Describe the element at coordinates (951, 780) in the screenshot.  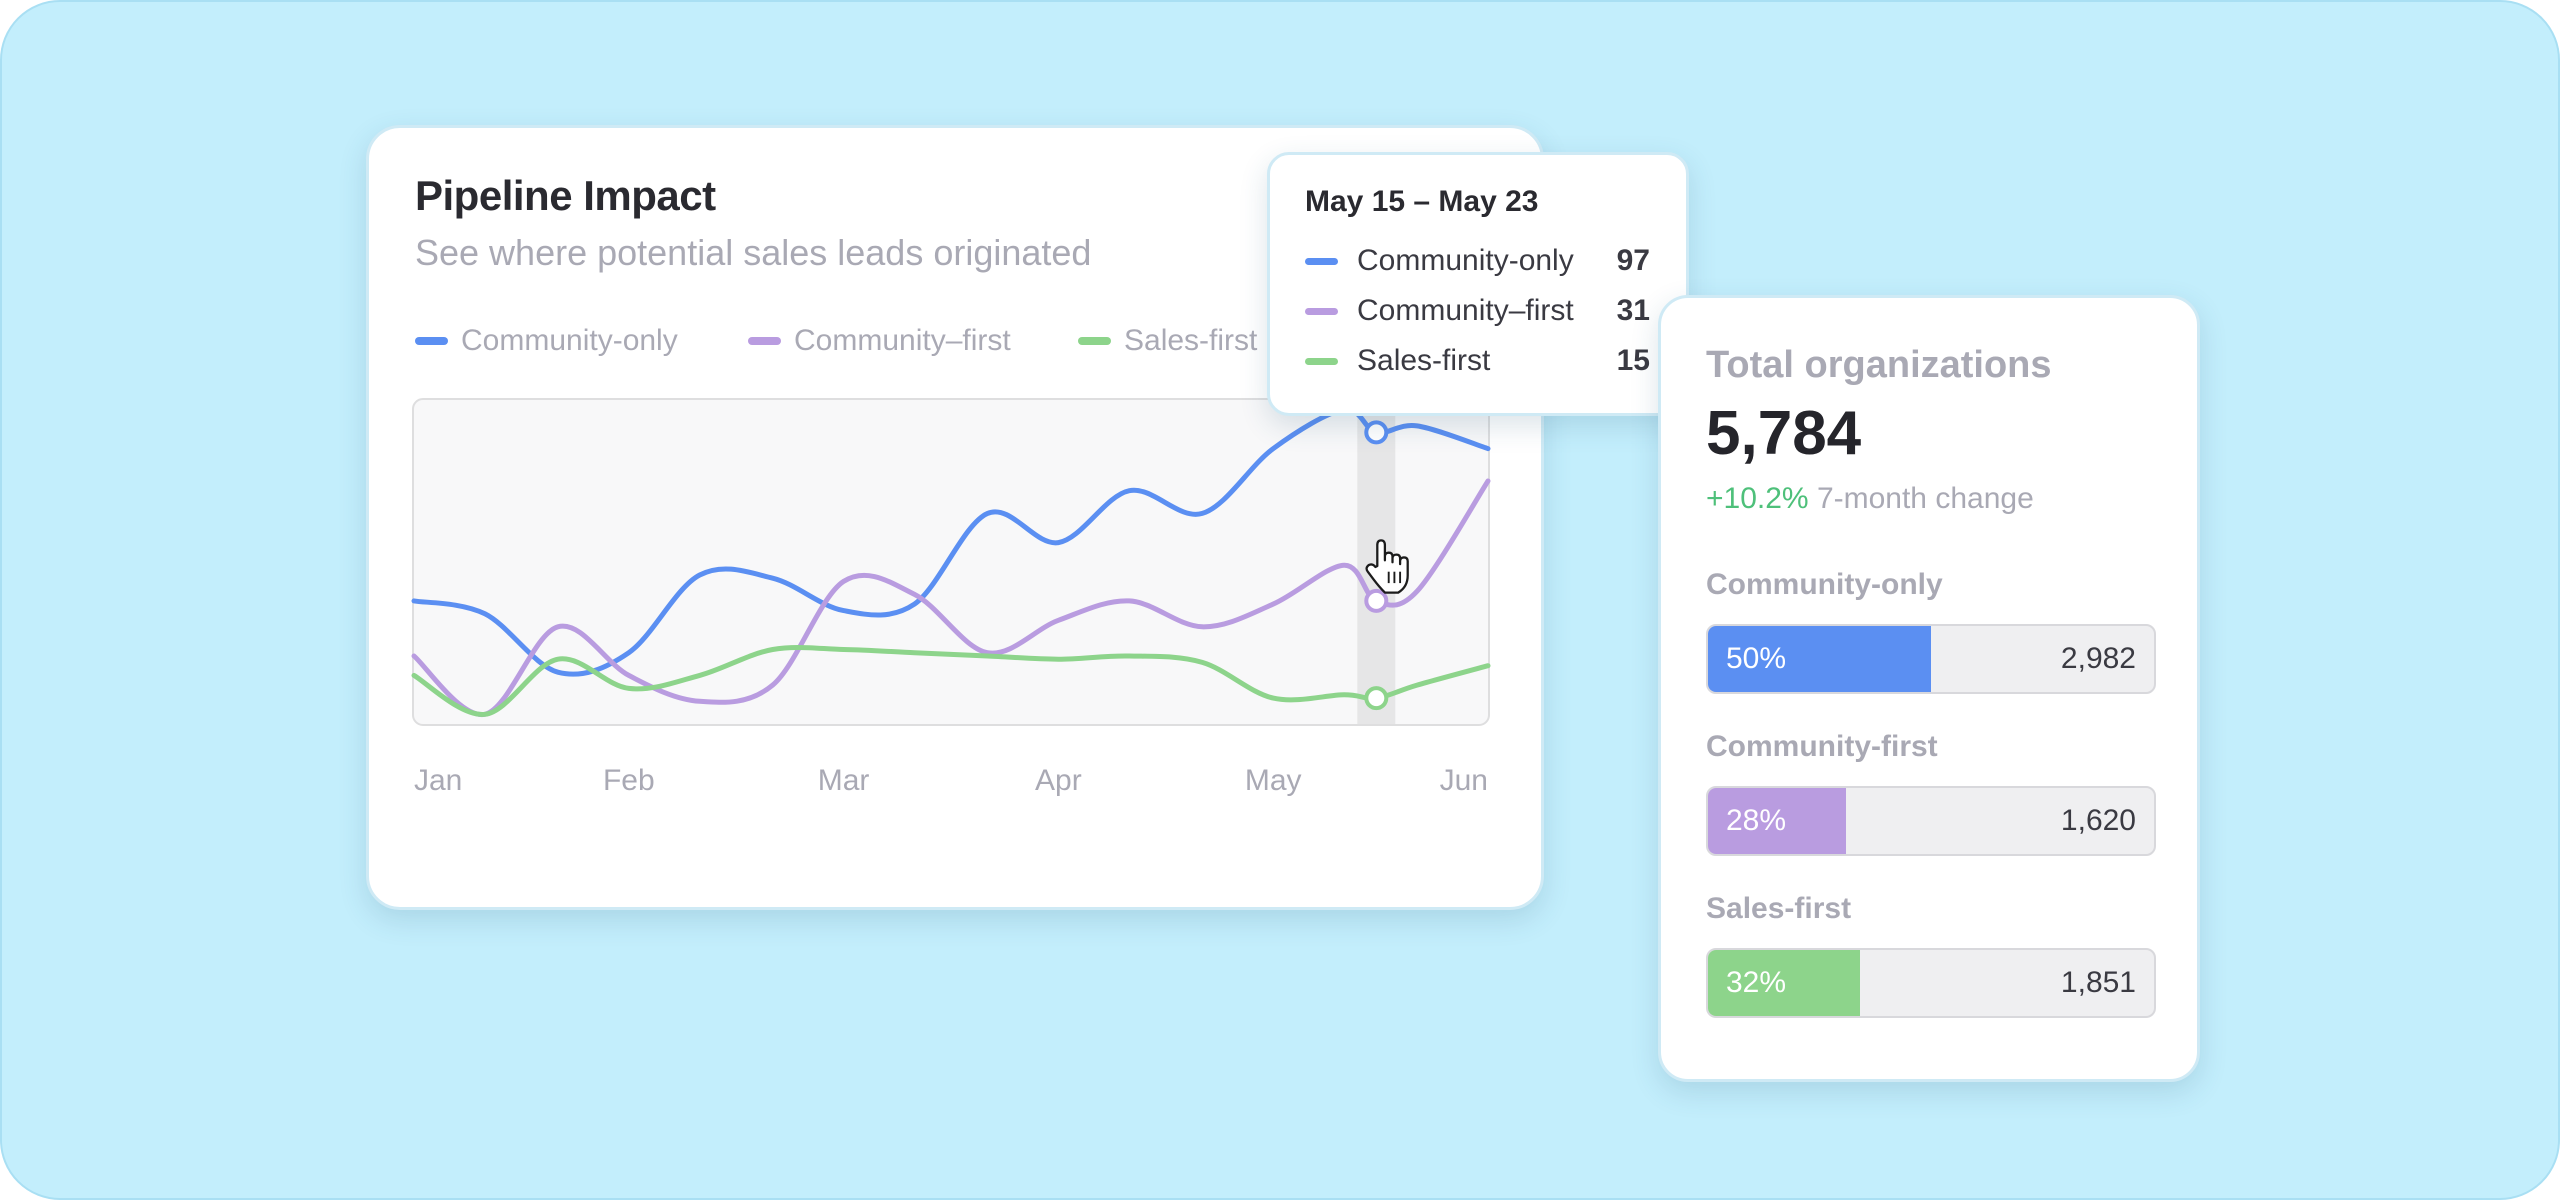
I see `x-axis-labels: Jan Feb Mar Apr May Jun` at that location.